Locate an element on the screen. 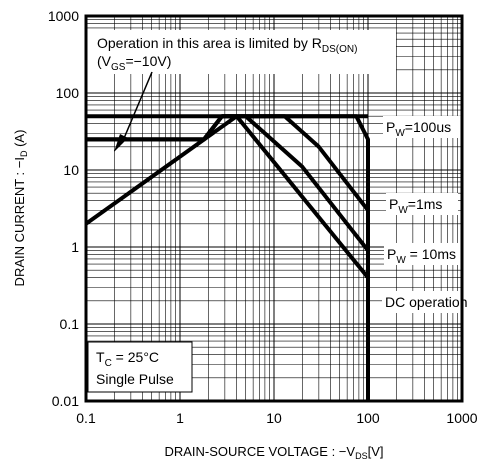 The height and width of the screenshot is (466, 492). y-tick-label: 0.01 is located at coordinates (65, 401).